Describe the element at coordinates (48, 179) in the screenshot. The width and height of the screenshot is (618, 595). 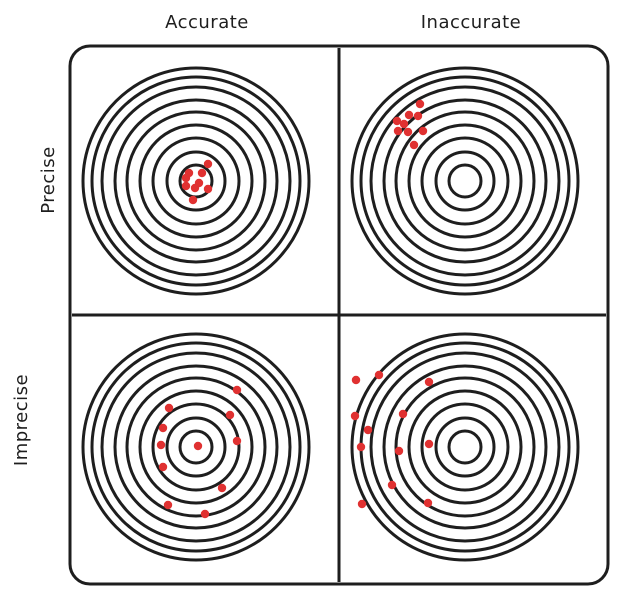
I see `row-label-precise: Precise` at that location.